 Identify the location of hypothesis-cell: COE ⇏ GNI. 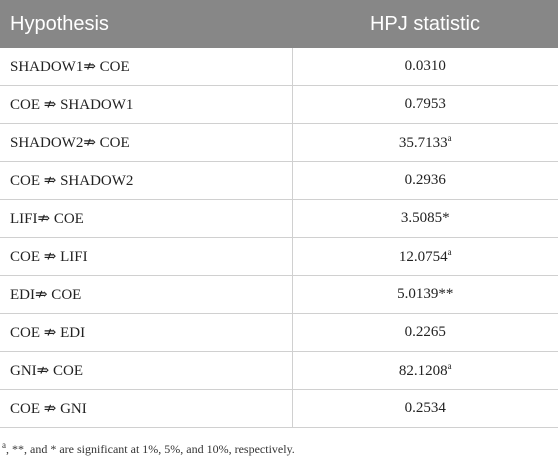
(146, 408).